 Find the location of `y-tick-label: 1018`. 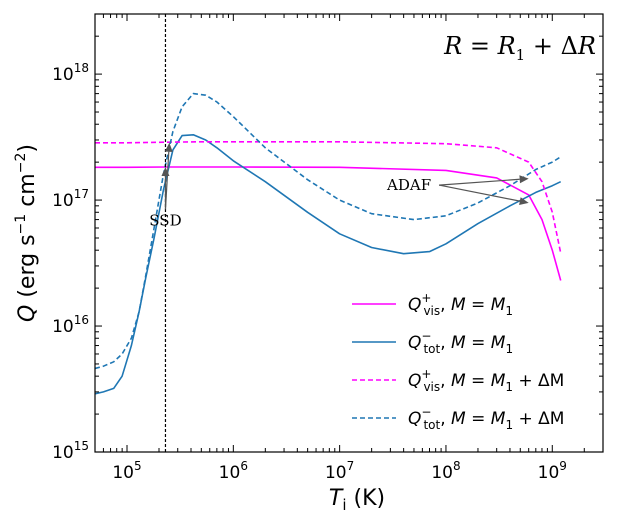

y-tick-label: 1018 is located at coordinates (70, 73).